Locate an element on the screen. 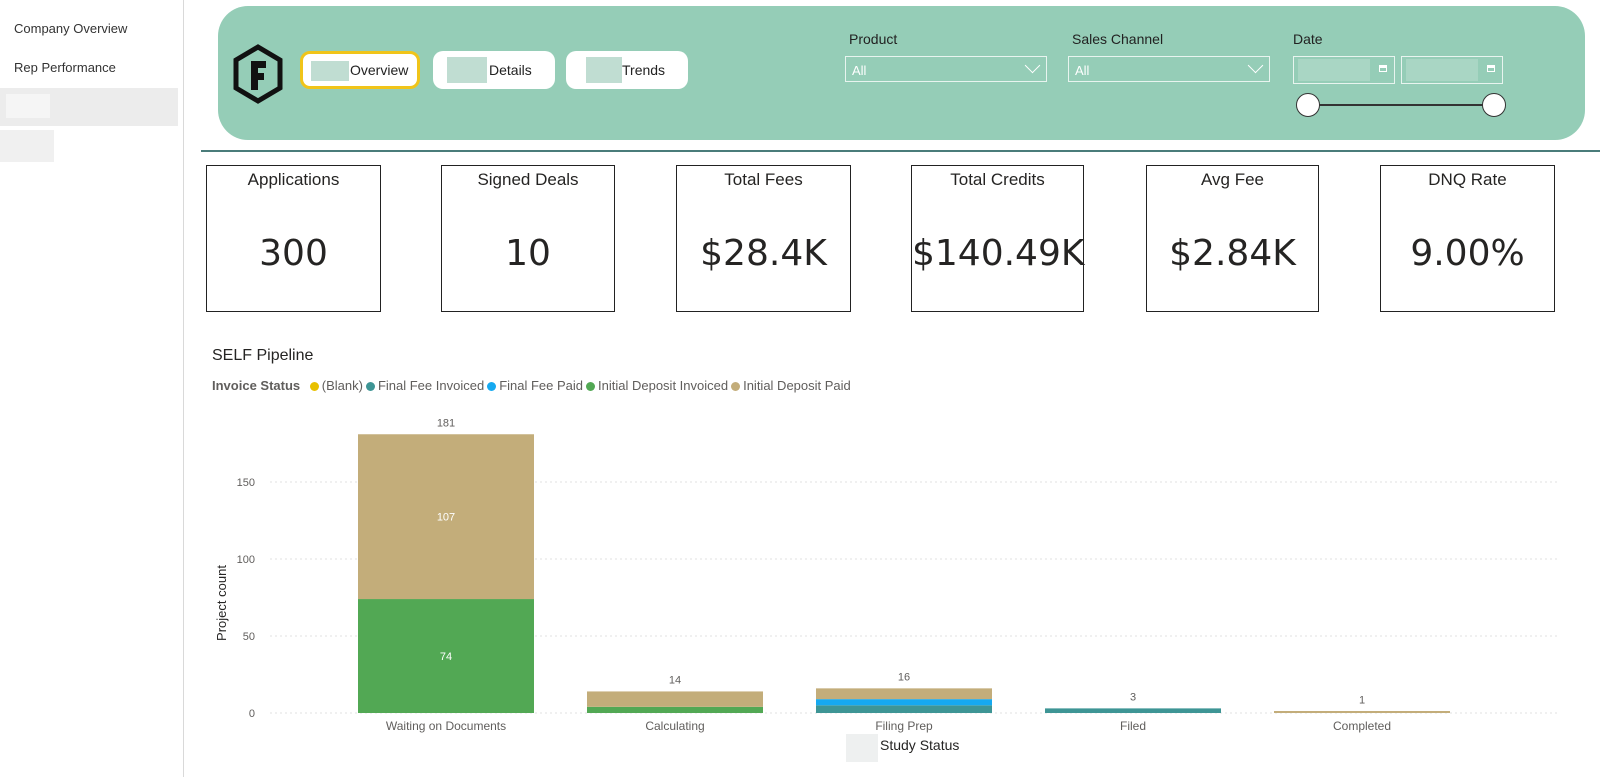 Image resolution: width=1600 pixels, height=777 pixels. kpi-card-avg-fee: Avg Fee $2.84K is located at coordinates (1232, 238).